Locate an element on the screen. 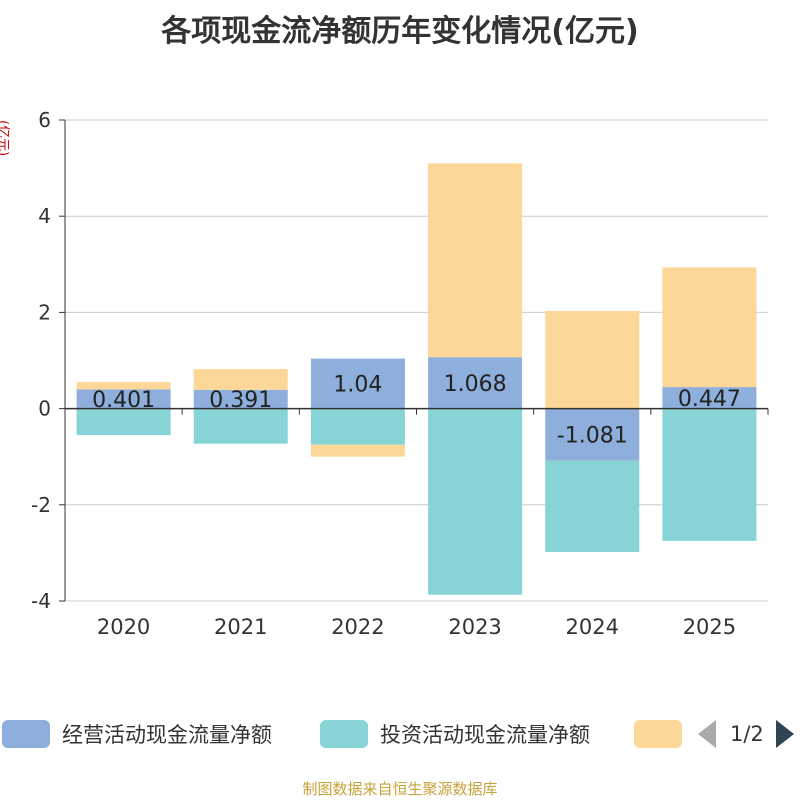  legend-label-operating: 经营活动现金流量净额 is located at coordinates (167, 735).